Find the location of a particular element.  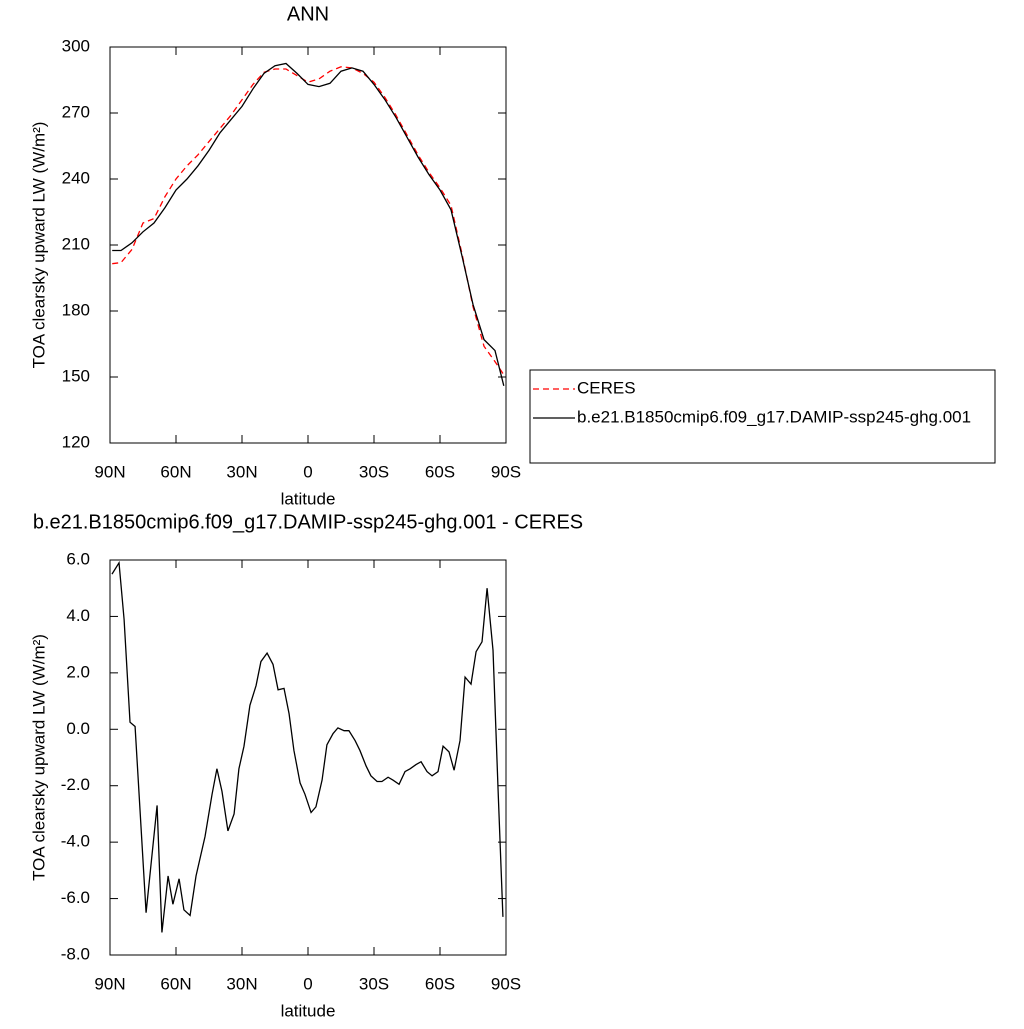

y-tick-label: 0.0 is located at coordinates (78, 728).